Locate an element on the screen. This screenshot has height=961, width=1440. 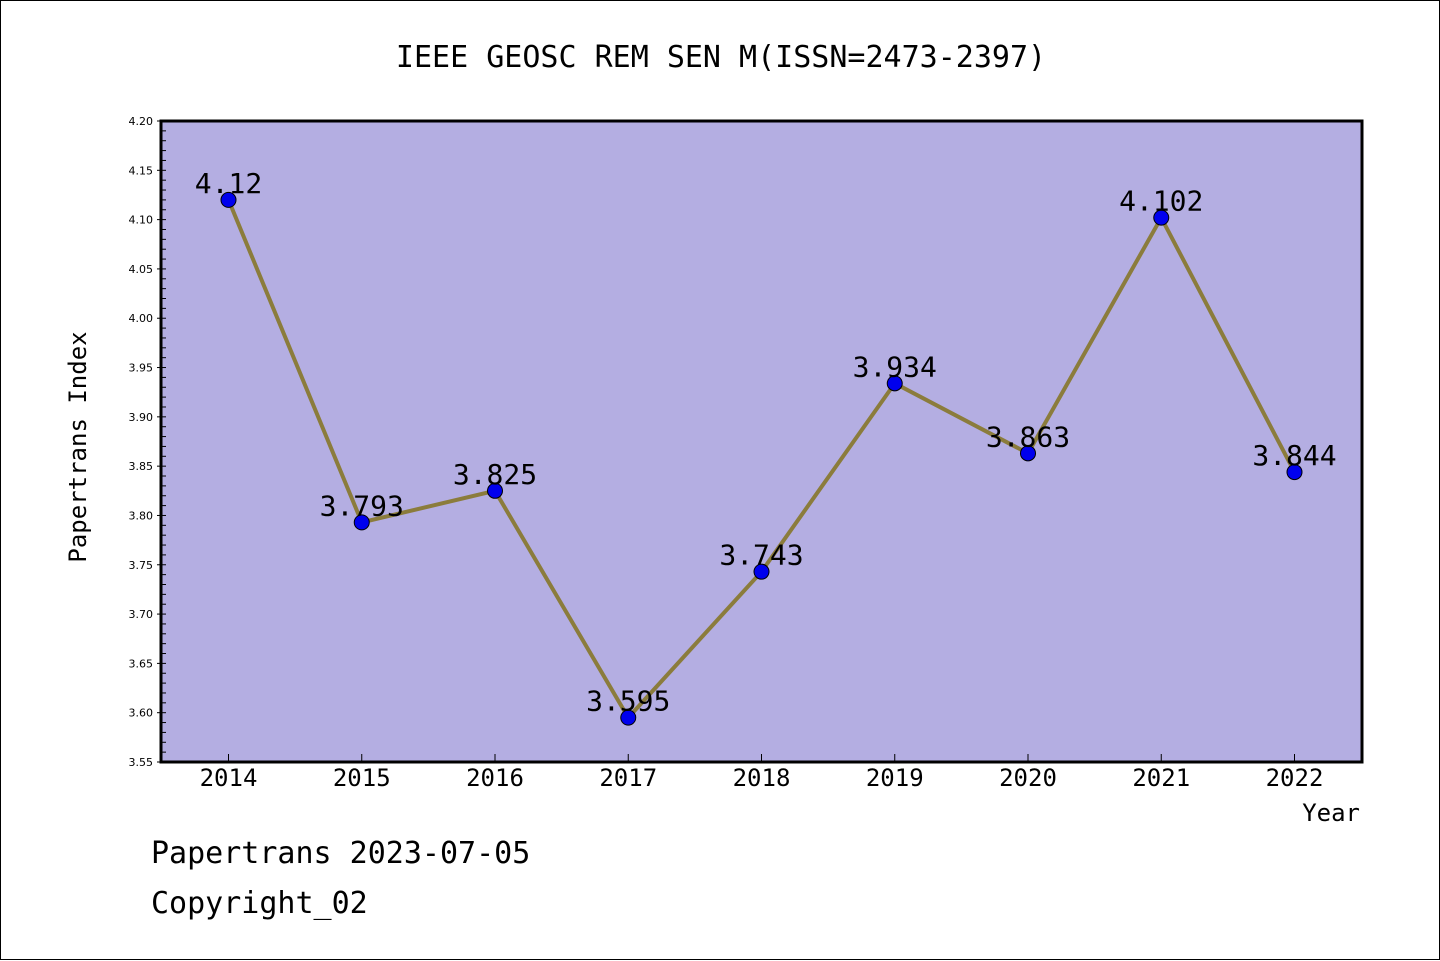
chart-title: IEEE GEOSC REM SEN M(ISSN=2473-2397) is located at coordinates (721, 57).